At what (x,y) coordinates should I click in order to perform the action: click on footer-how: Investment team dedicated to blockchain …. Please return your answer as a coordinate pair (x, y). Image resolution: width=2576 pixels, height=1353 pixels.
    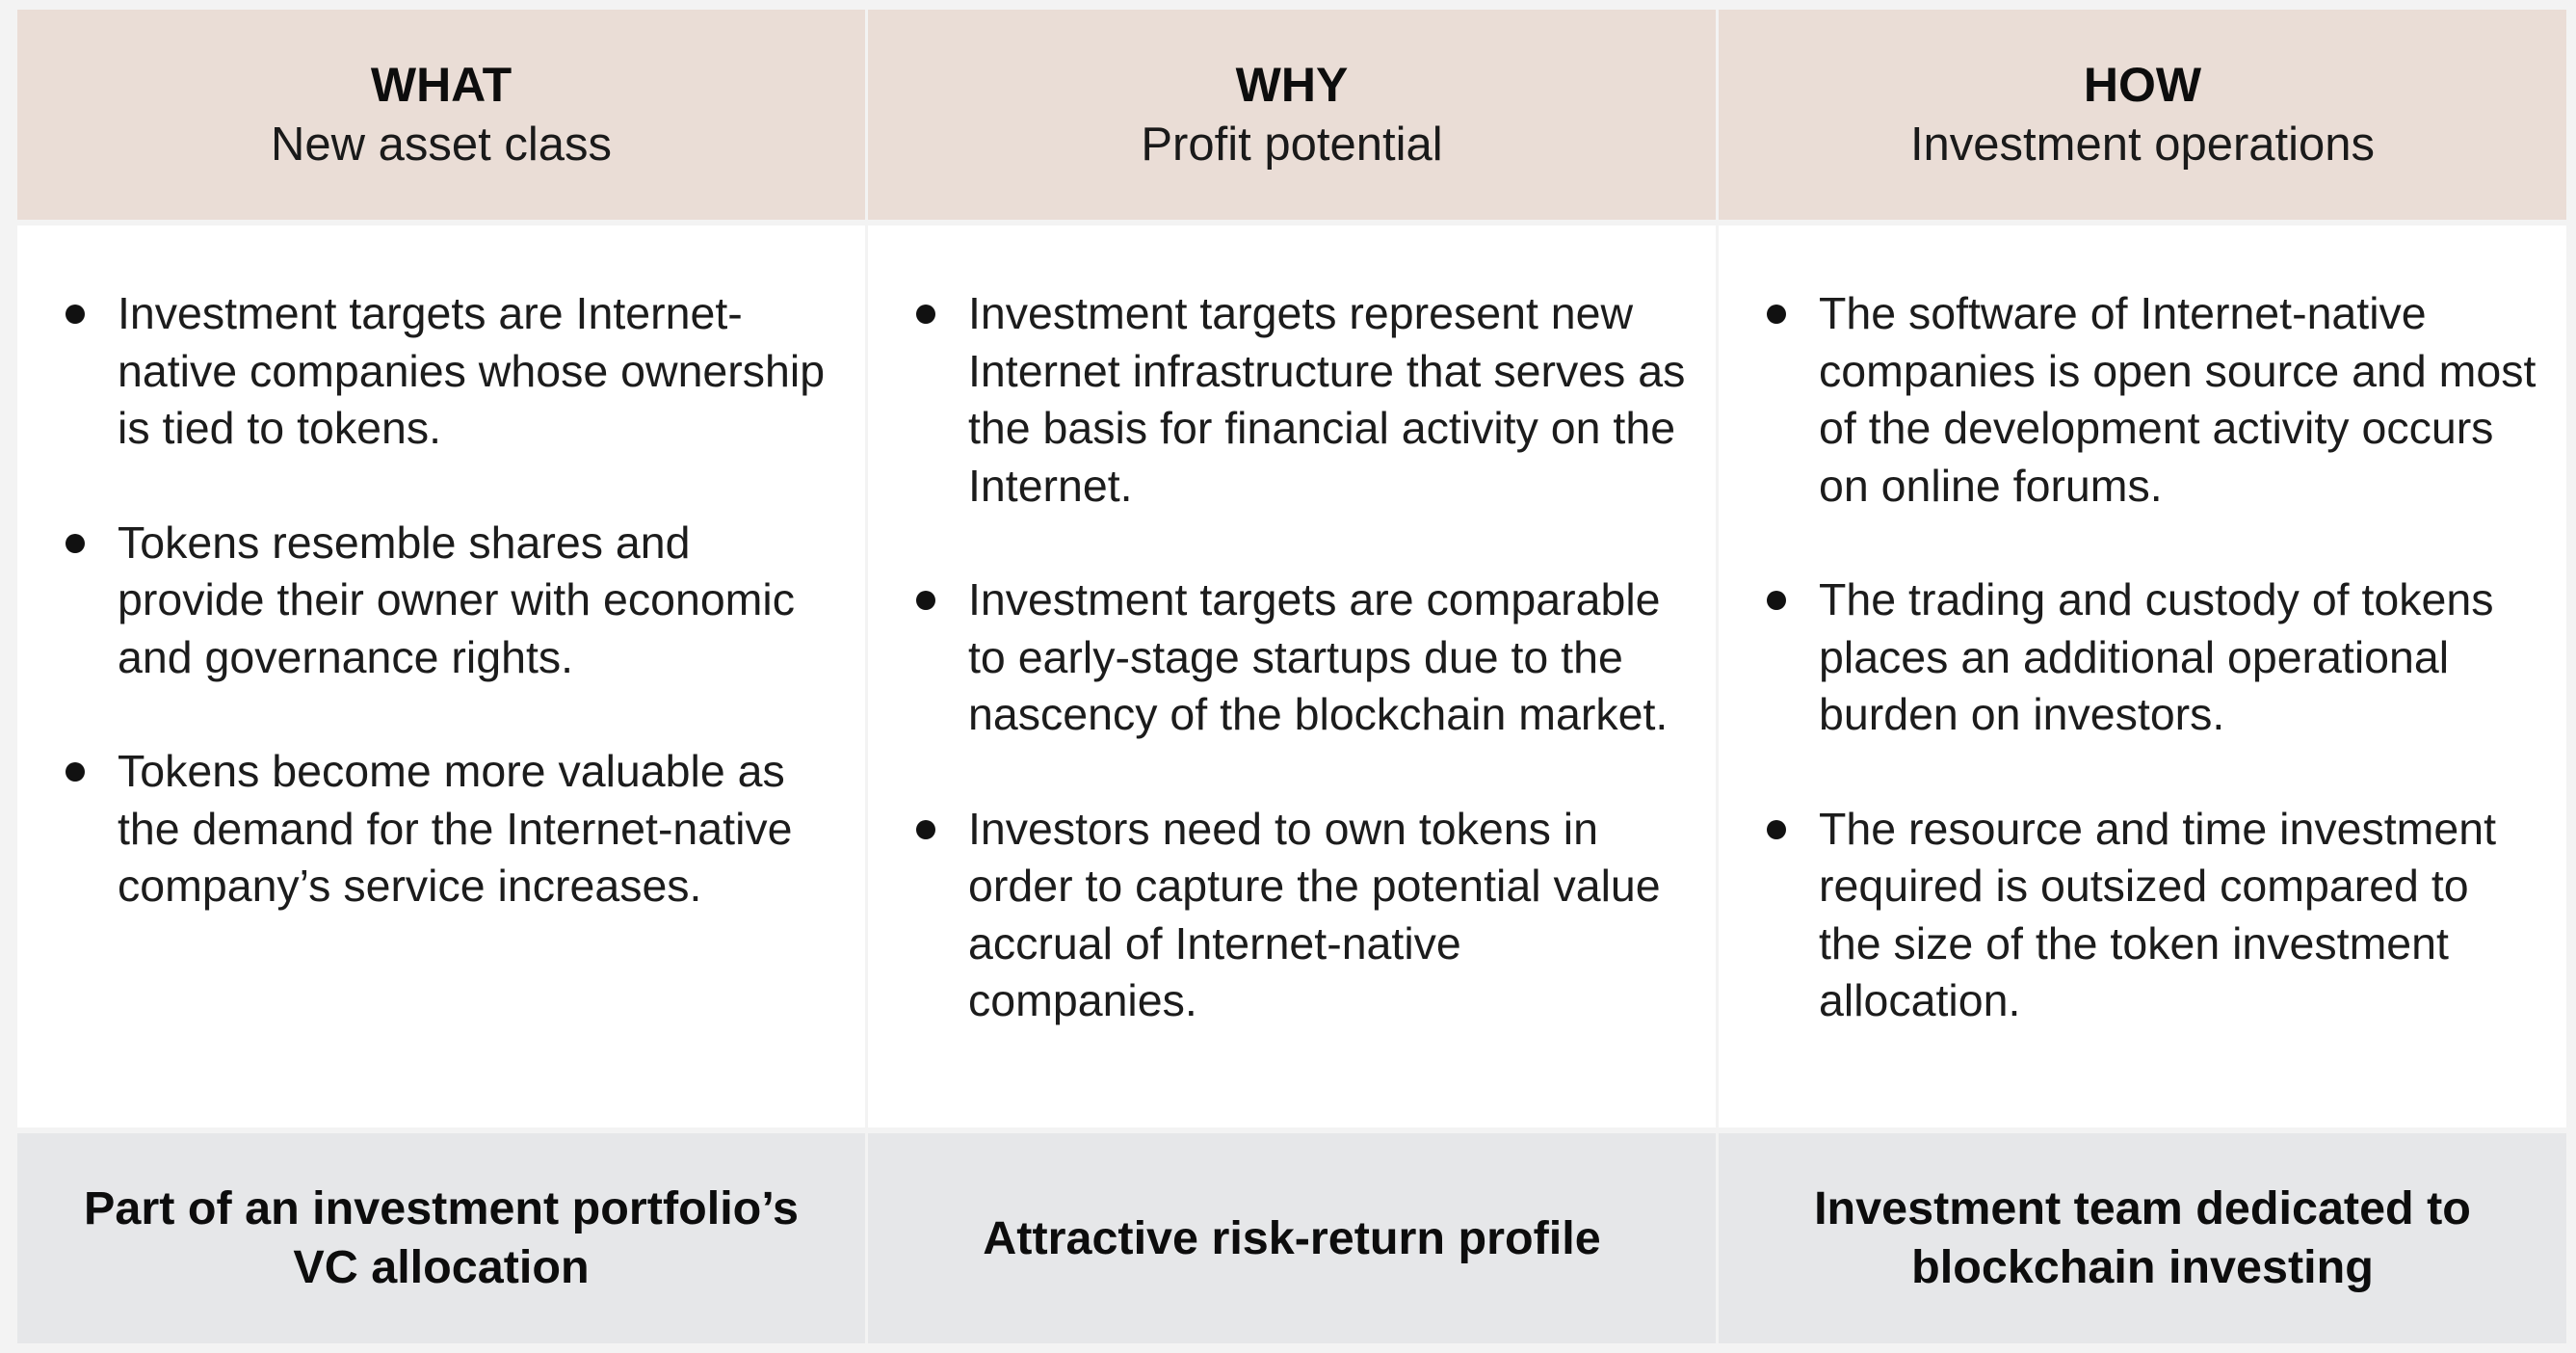
    Looking at the image, I should click on (2142, 1238).